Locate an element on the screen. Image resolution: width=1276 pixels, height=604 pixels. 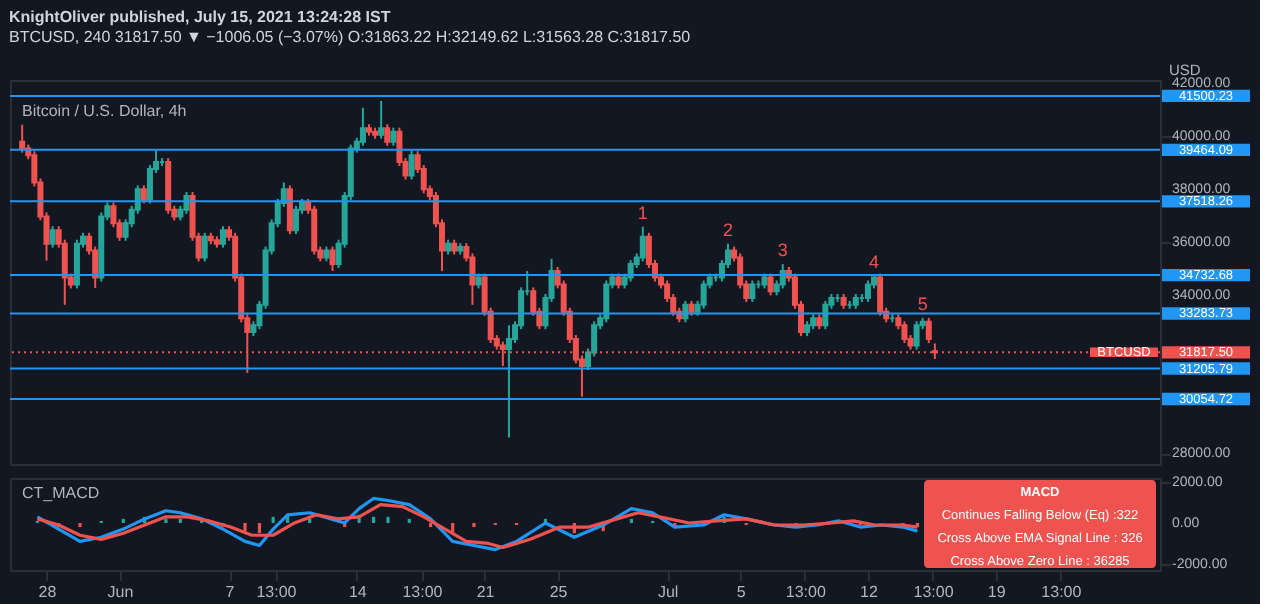
x-tick-label: Jun is located at coordinates (120, 592).